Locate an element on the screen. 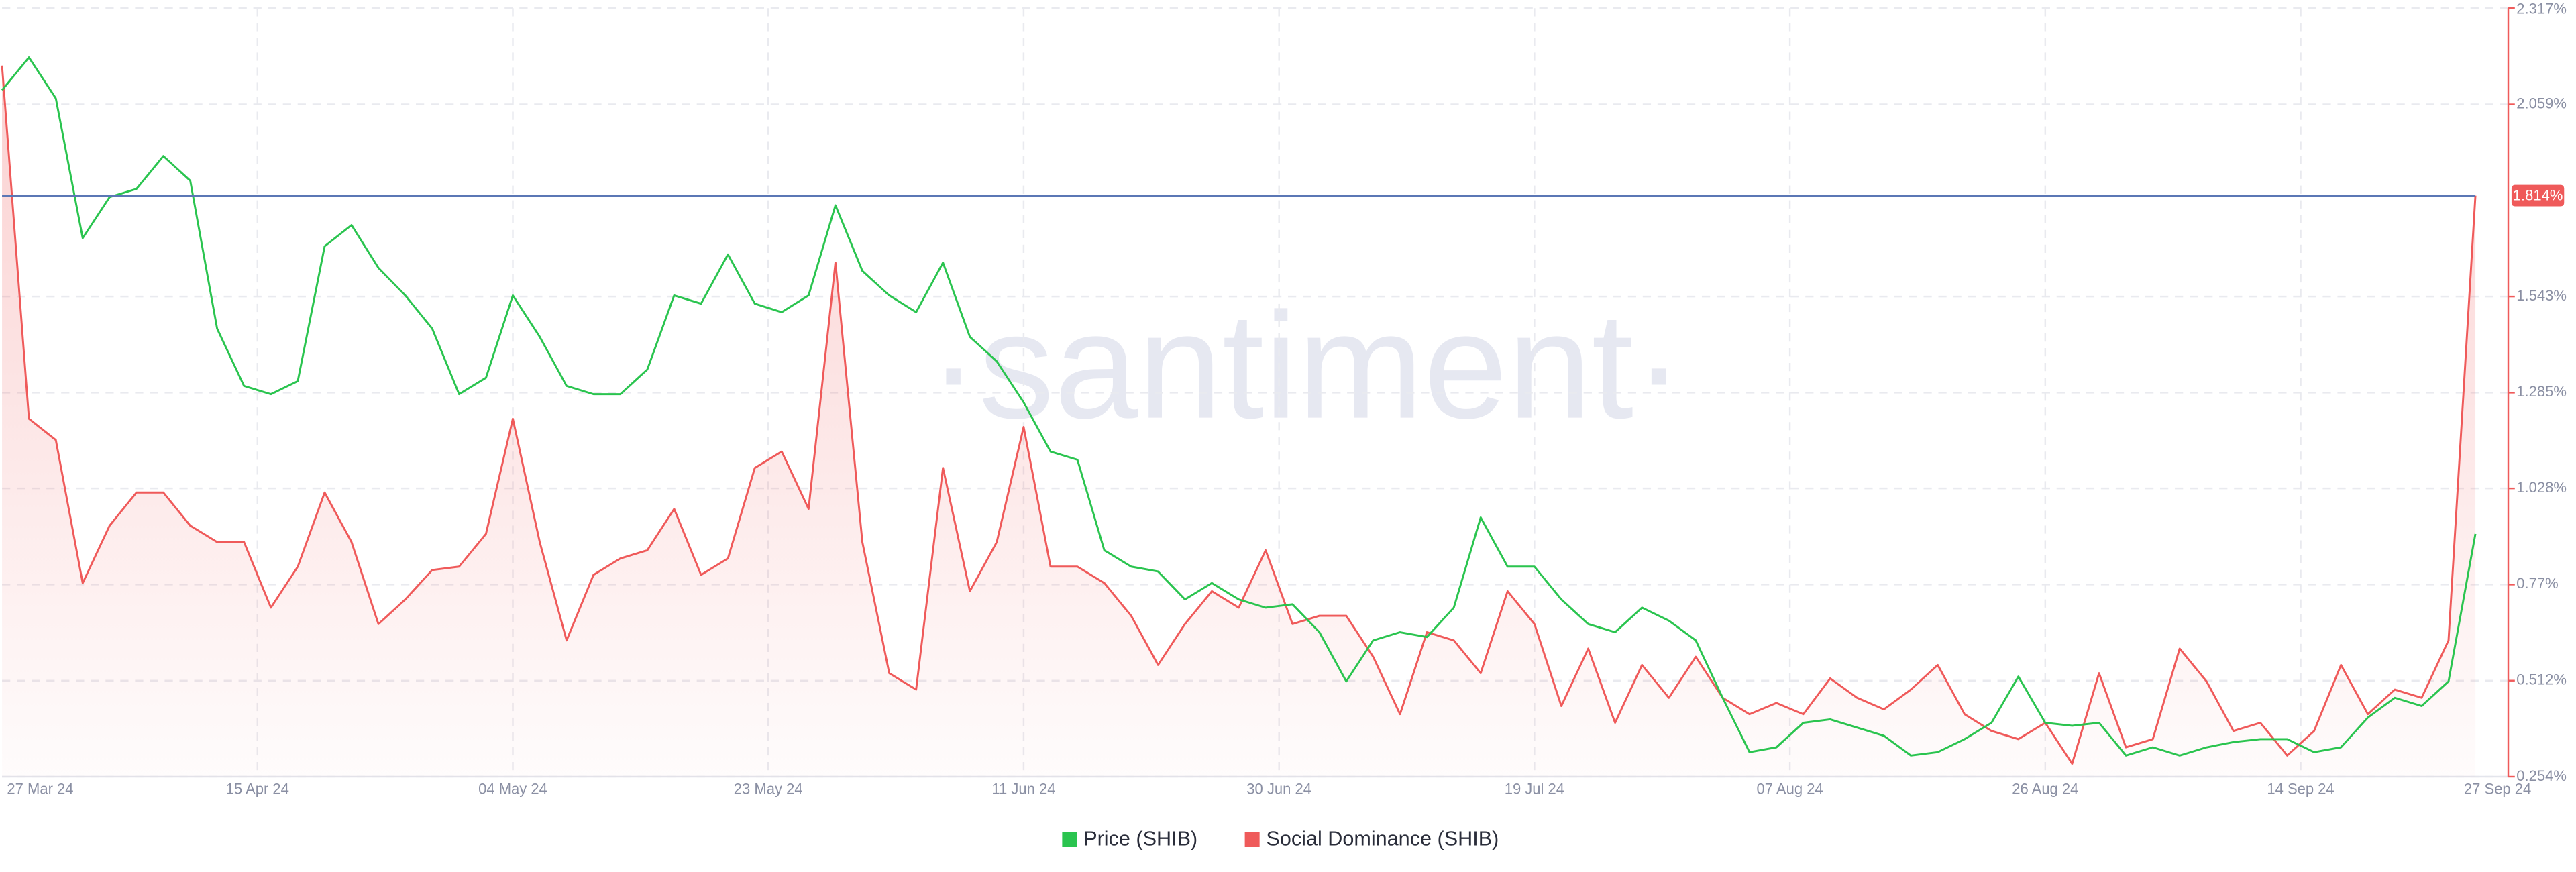 The width and height of the screenshot is (2576, 872). y-tick-label: 1.285% is located at coordinates (2541, 391).